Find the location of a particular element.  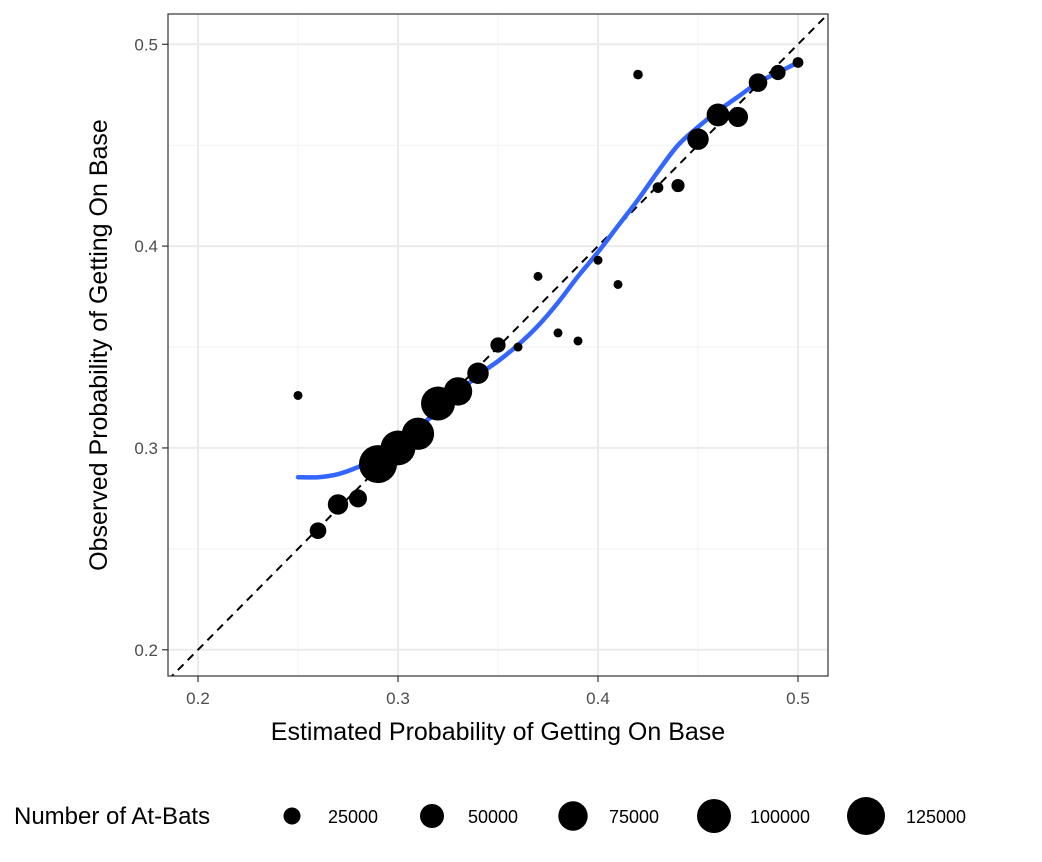

x-tick-label: 0.3 is located at coordinates (398, 698).